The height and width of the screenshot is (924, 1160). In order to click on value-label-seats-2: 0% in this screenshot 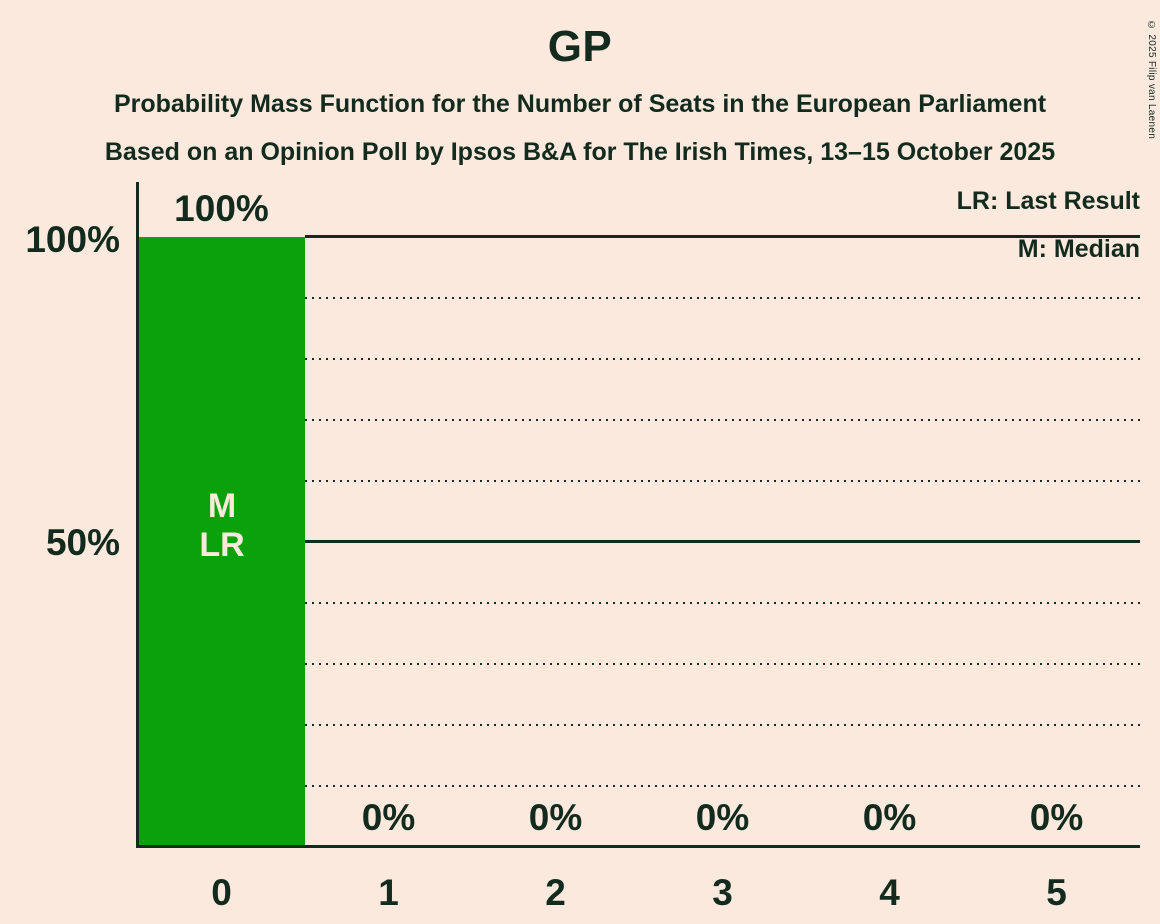, I will do `click(555, 817)`.